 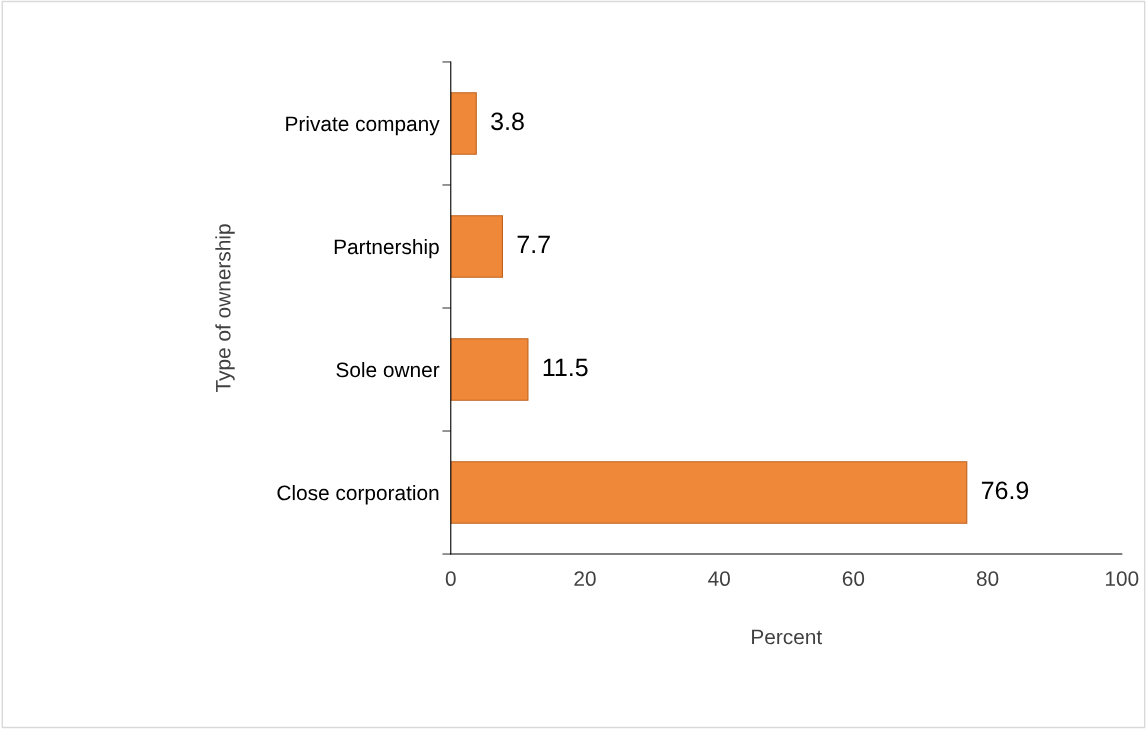 What do you see at coordinates (987, 579) in the screenshot?
I see `x-tick-label: 80` at bounding box center [987, 579].